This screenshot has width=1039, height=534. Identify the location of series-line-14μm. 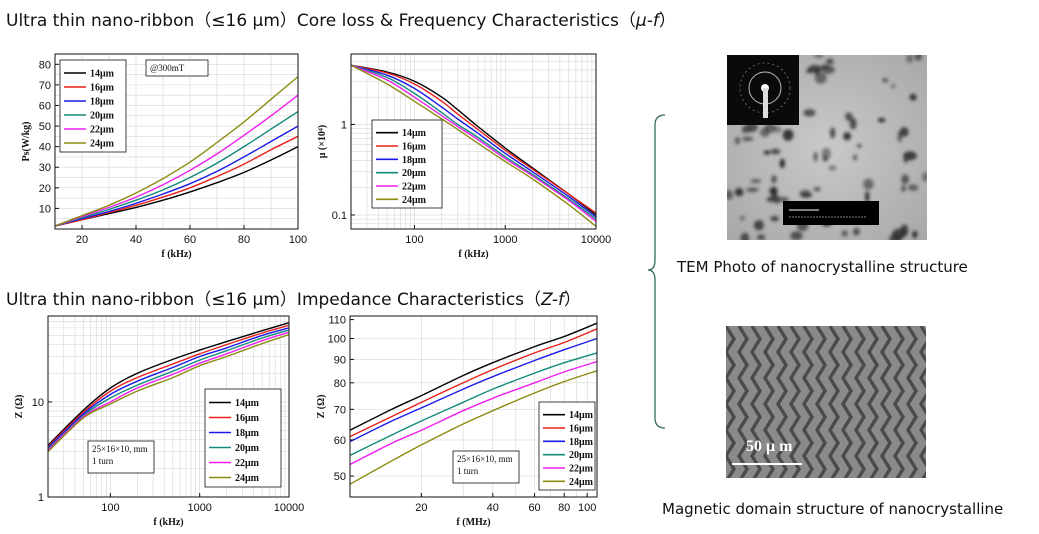
(473, 376).